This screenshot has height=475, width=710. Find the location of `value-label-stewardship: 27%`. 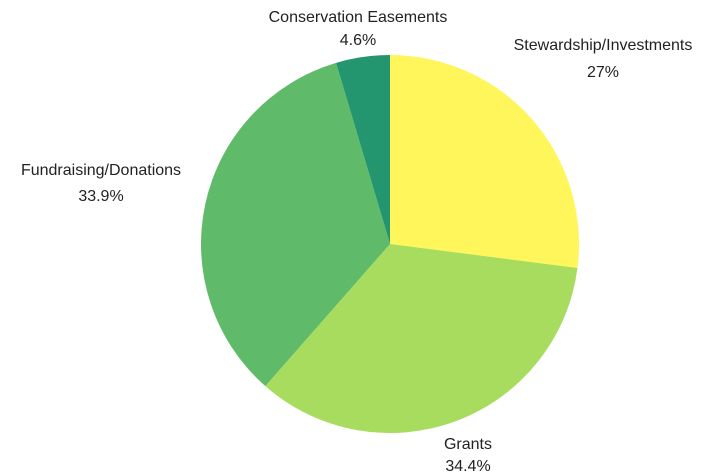

value-label-stewardship: 27% is located at coordinates (603, 72).